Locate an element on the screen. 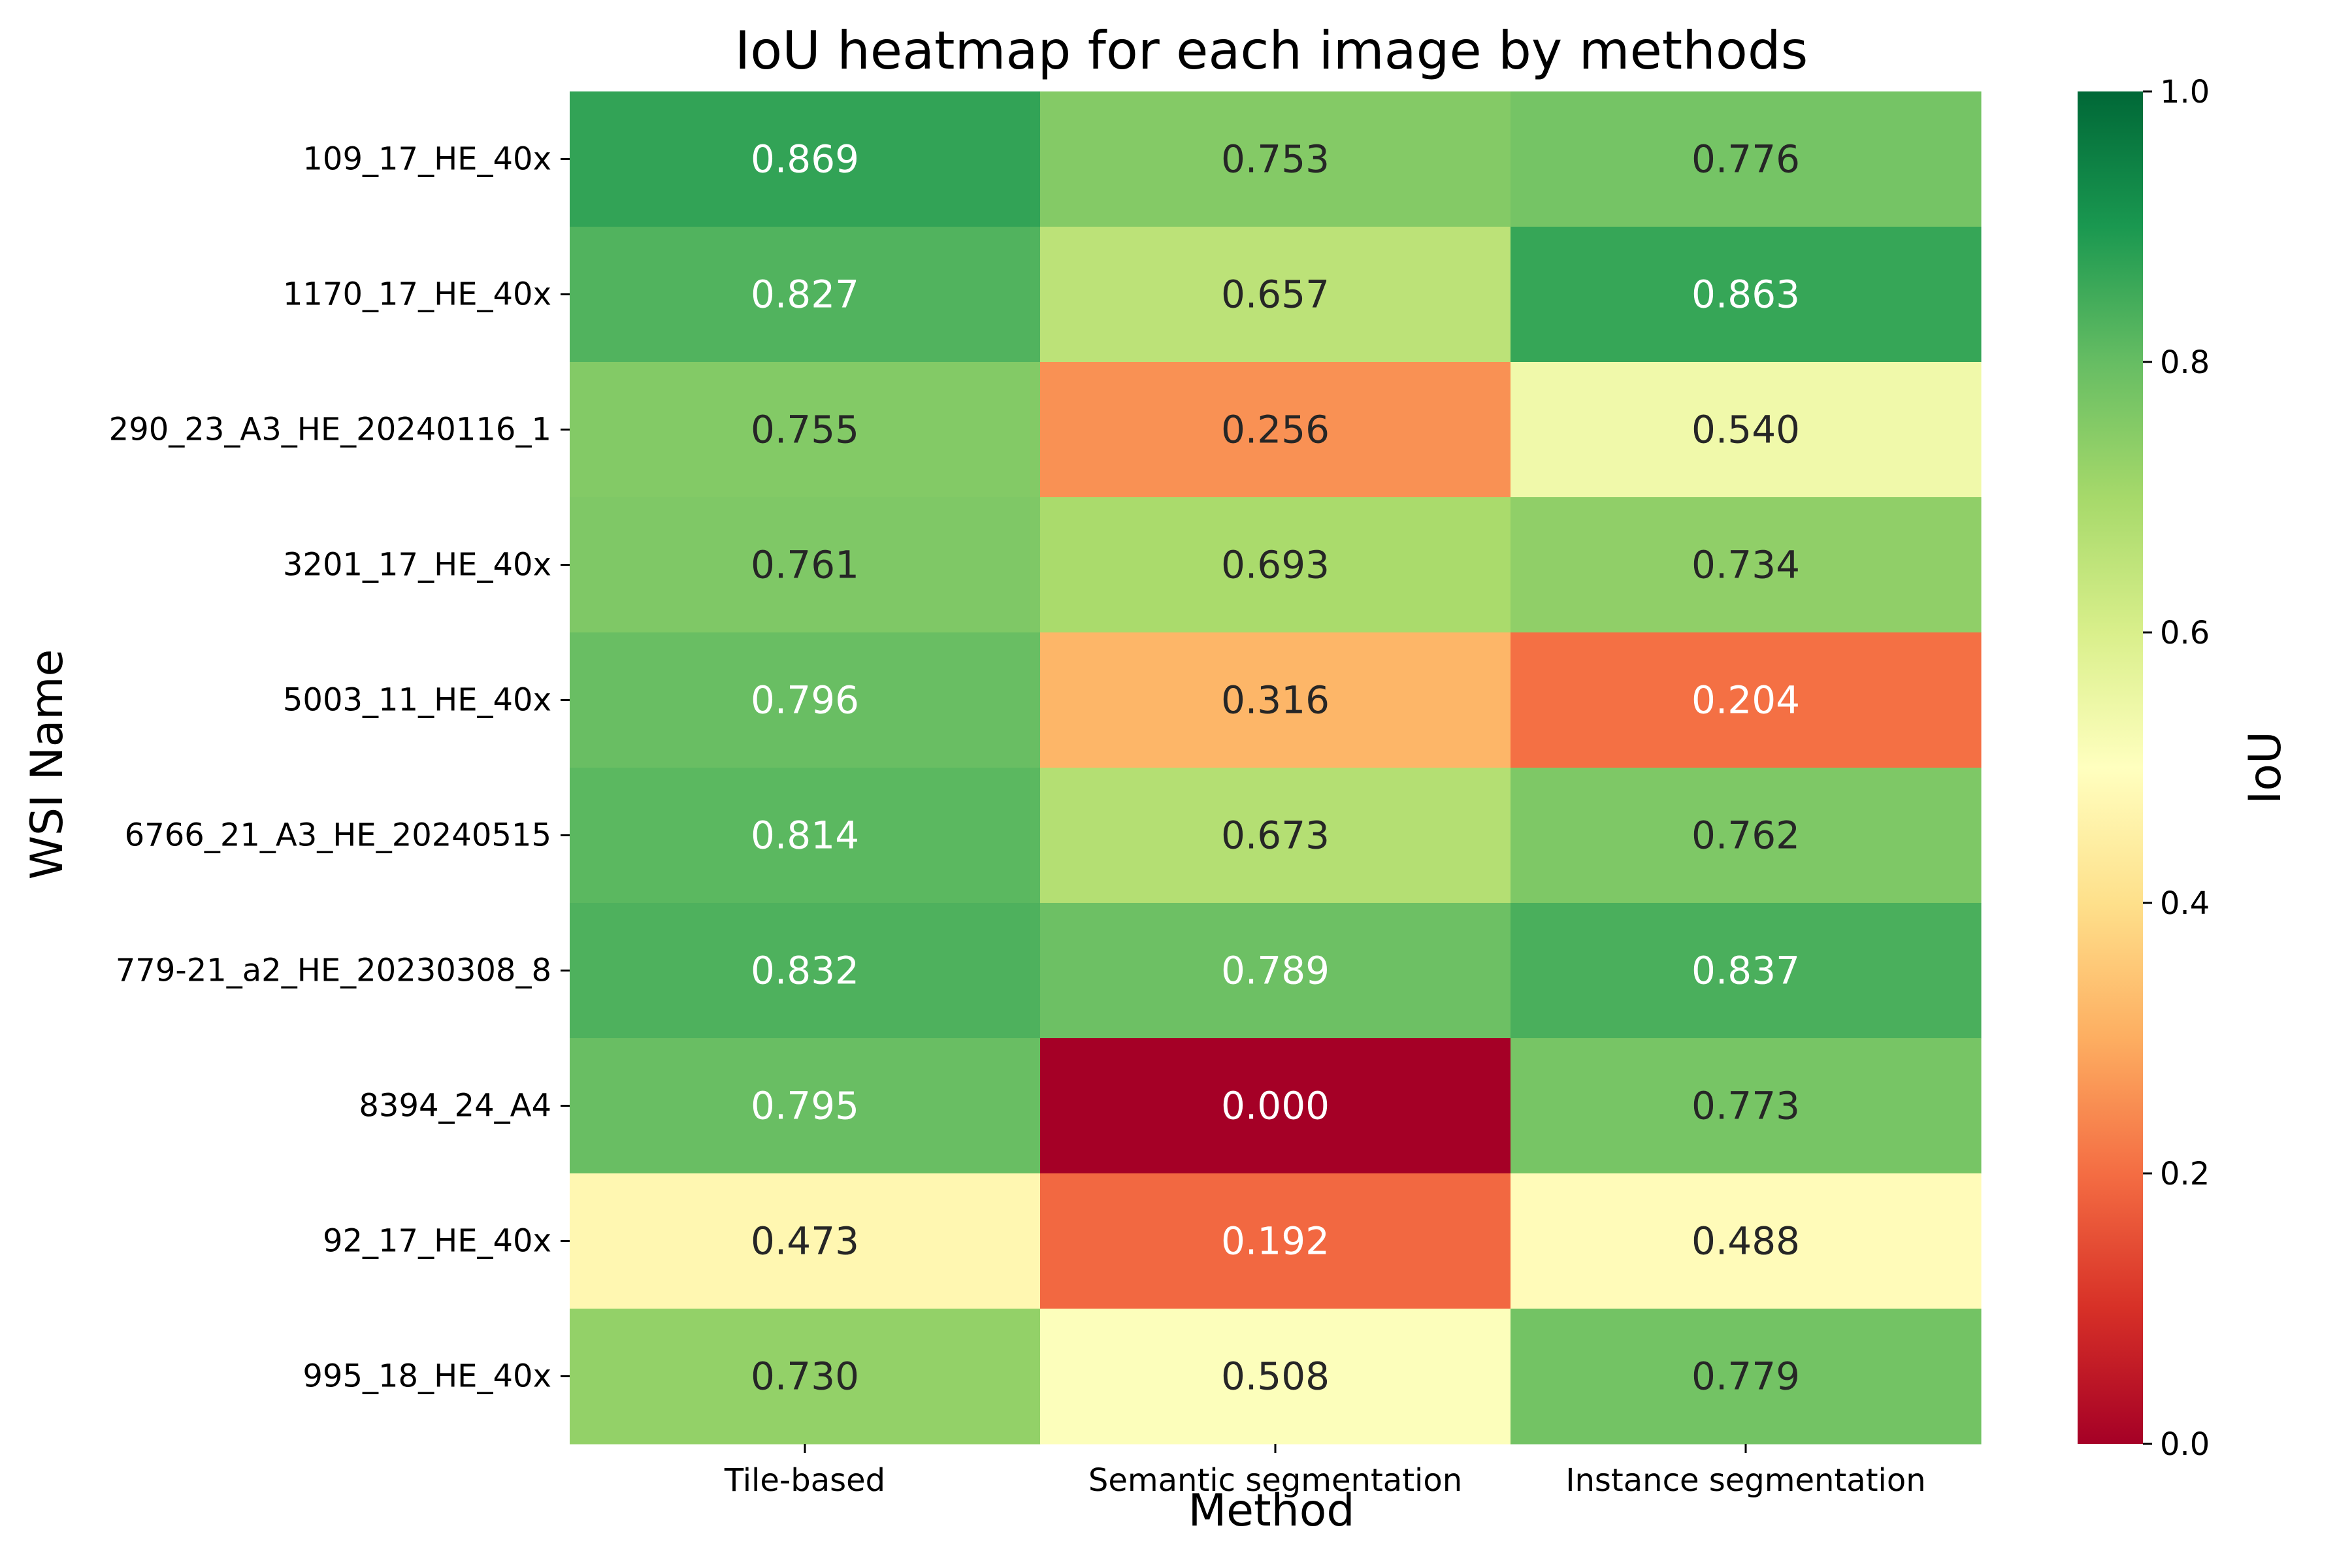  cell-value-label: 0.693 is located at coordinates (1275, 565).